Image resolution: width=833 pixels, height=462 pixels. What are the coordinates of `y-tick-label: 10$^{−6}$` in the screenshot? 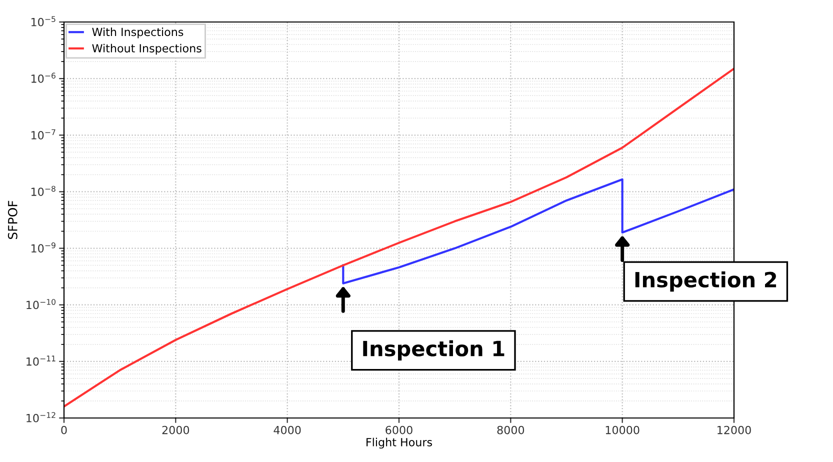 It's located at (43, 77).